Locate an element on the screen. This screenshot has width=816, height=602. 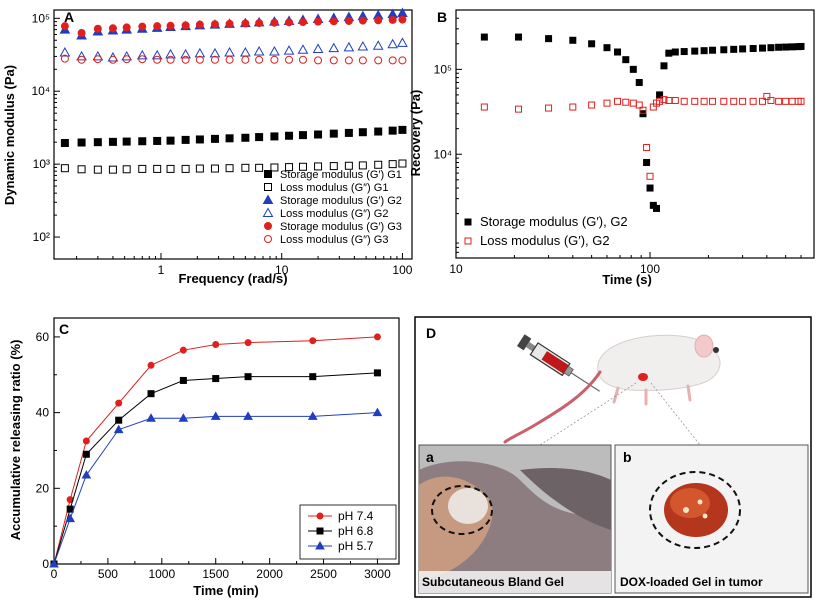
panel-c-legend-box is located at coordinates (348, 532).